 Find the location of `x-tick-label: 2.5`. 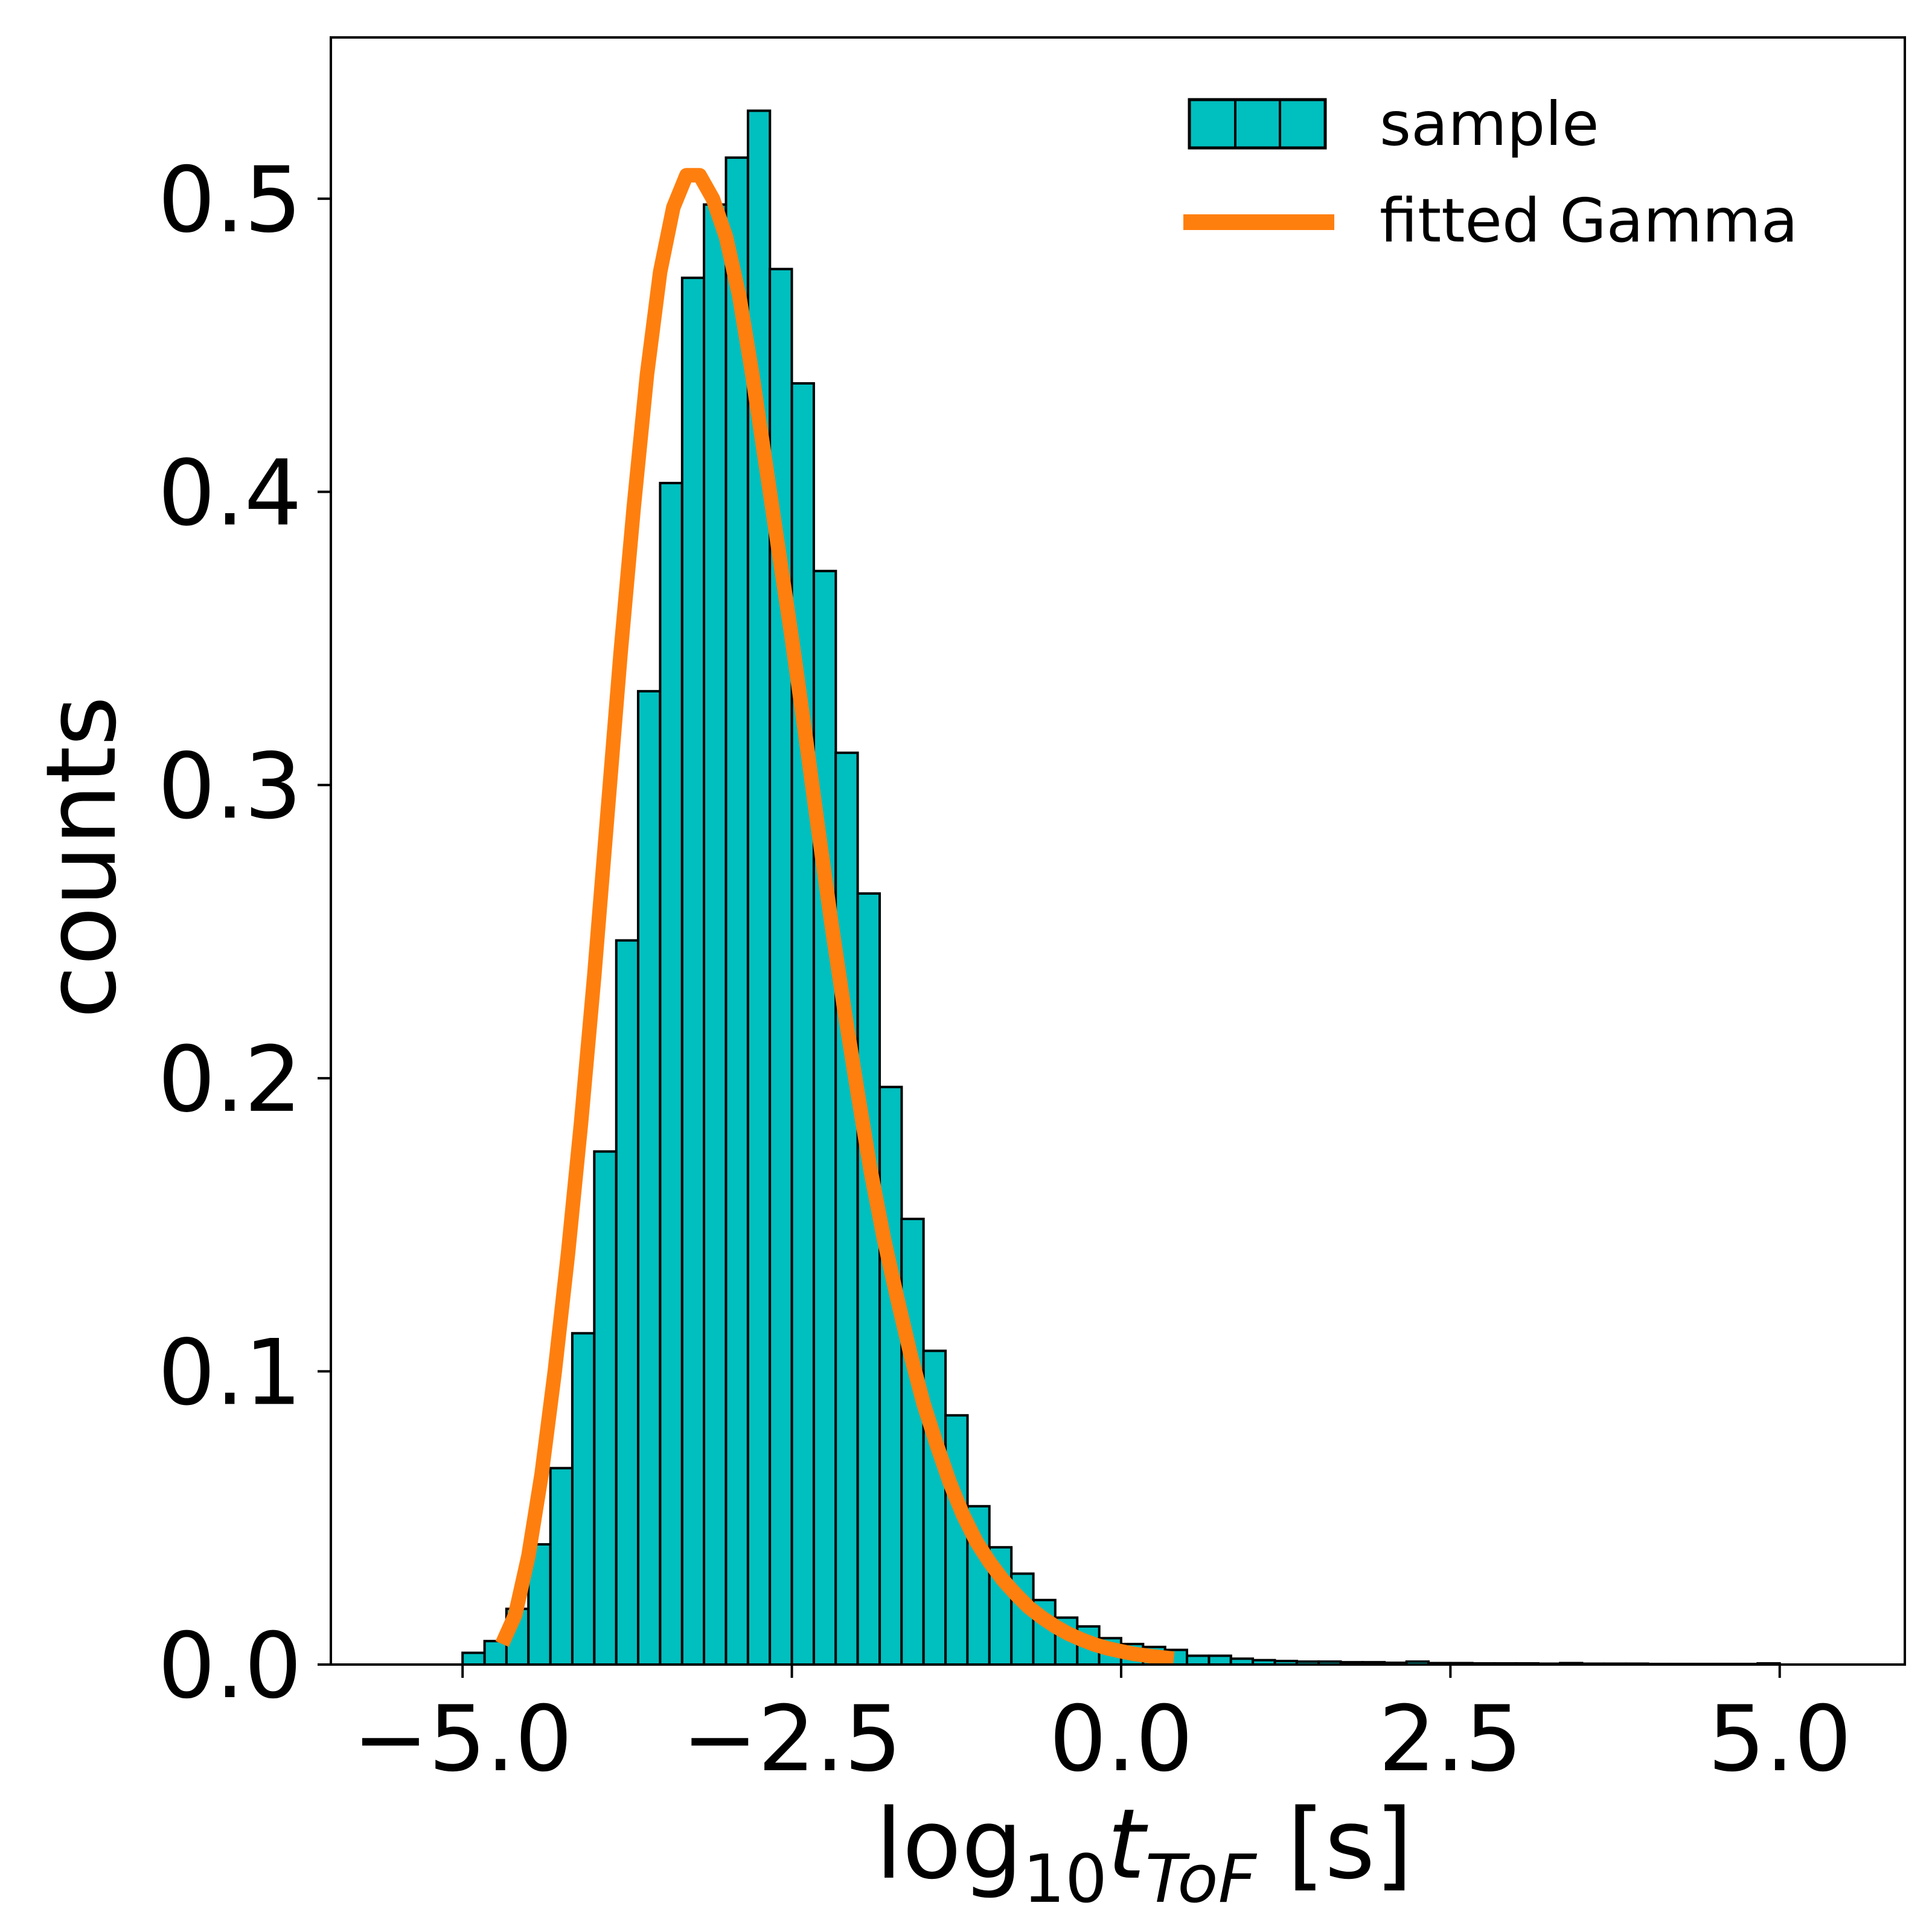

x-tick-label: 2.5 is located at coordinates (1450, 1739).